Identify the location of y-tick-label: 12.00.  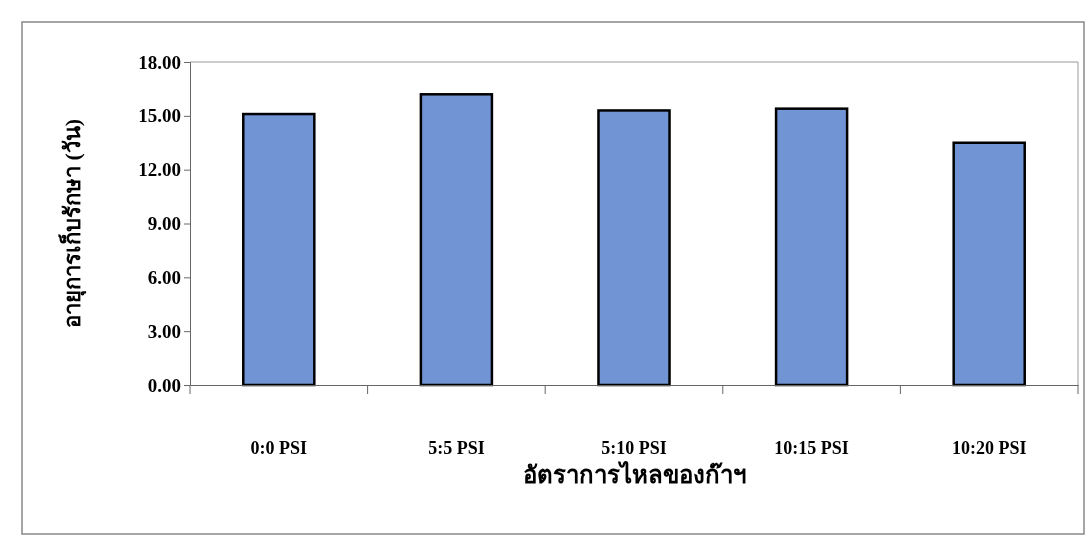
(159, 170).